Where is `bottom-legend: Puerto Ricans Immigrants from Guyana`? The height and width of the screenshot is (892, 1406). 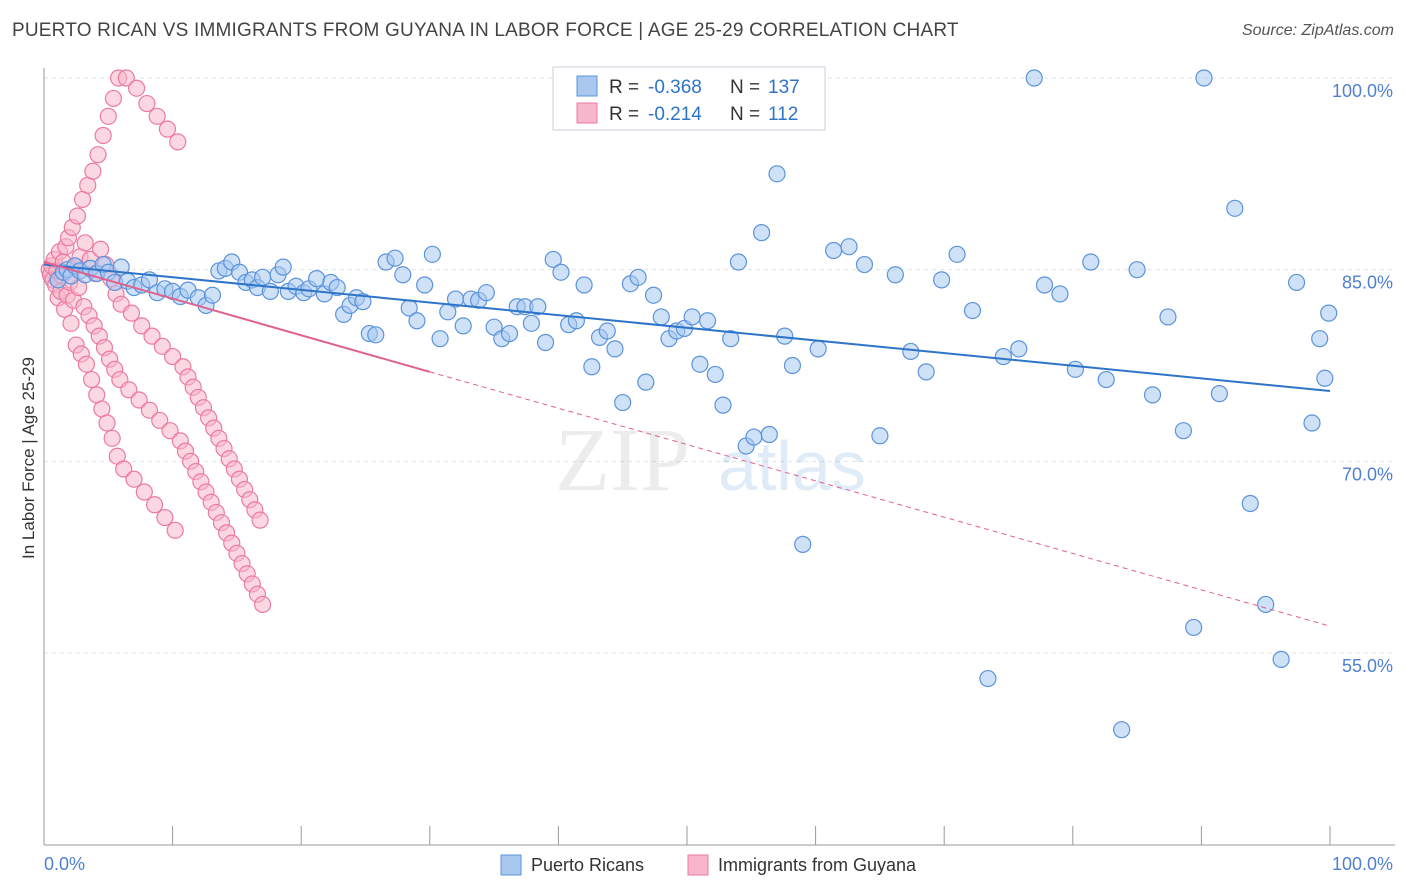
bottom-legend: Puerto Ricans Immigrants from Guyana is located at coordinates (708, 865).